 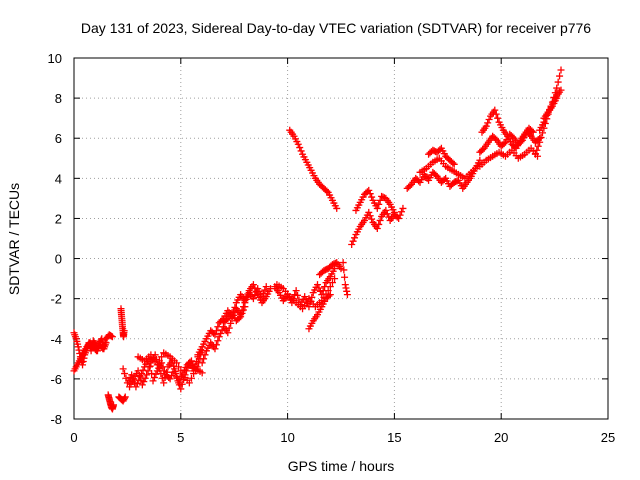 I want to click on y-tick-label: 10, so click(x=55, y=58).